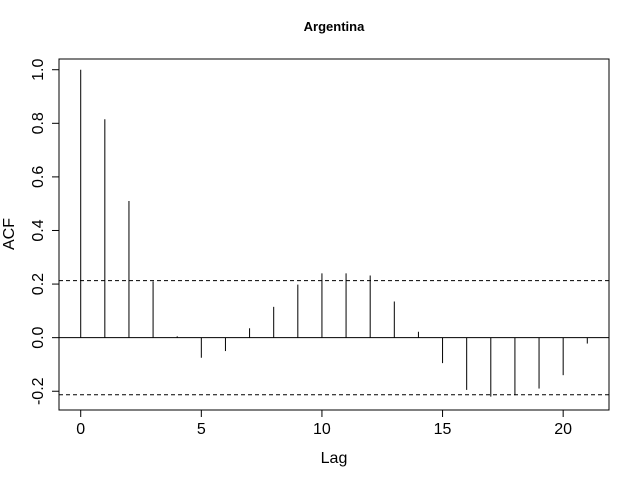 Image resolution: width=640 pixels, height=480 pixels. What do you see at coordinates (38, 337) in the screenshot?
I see `y-tick-label-0.0: 0.0` at bounding box center [38, 337].